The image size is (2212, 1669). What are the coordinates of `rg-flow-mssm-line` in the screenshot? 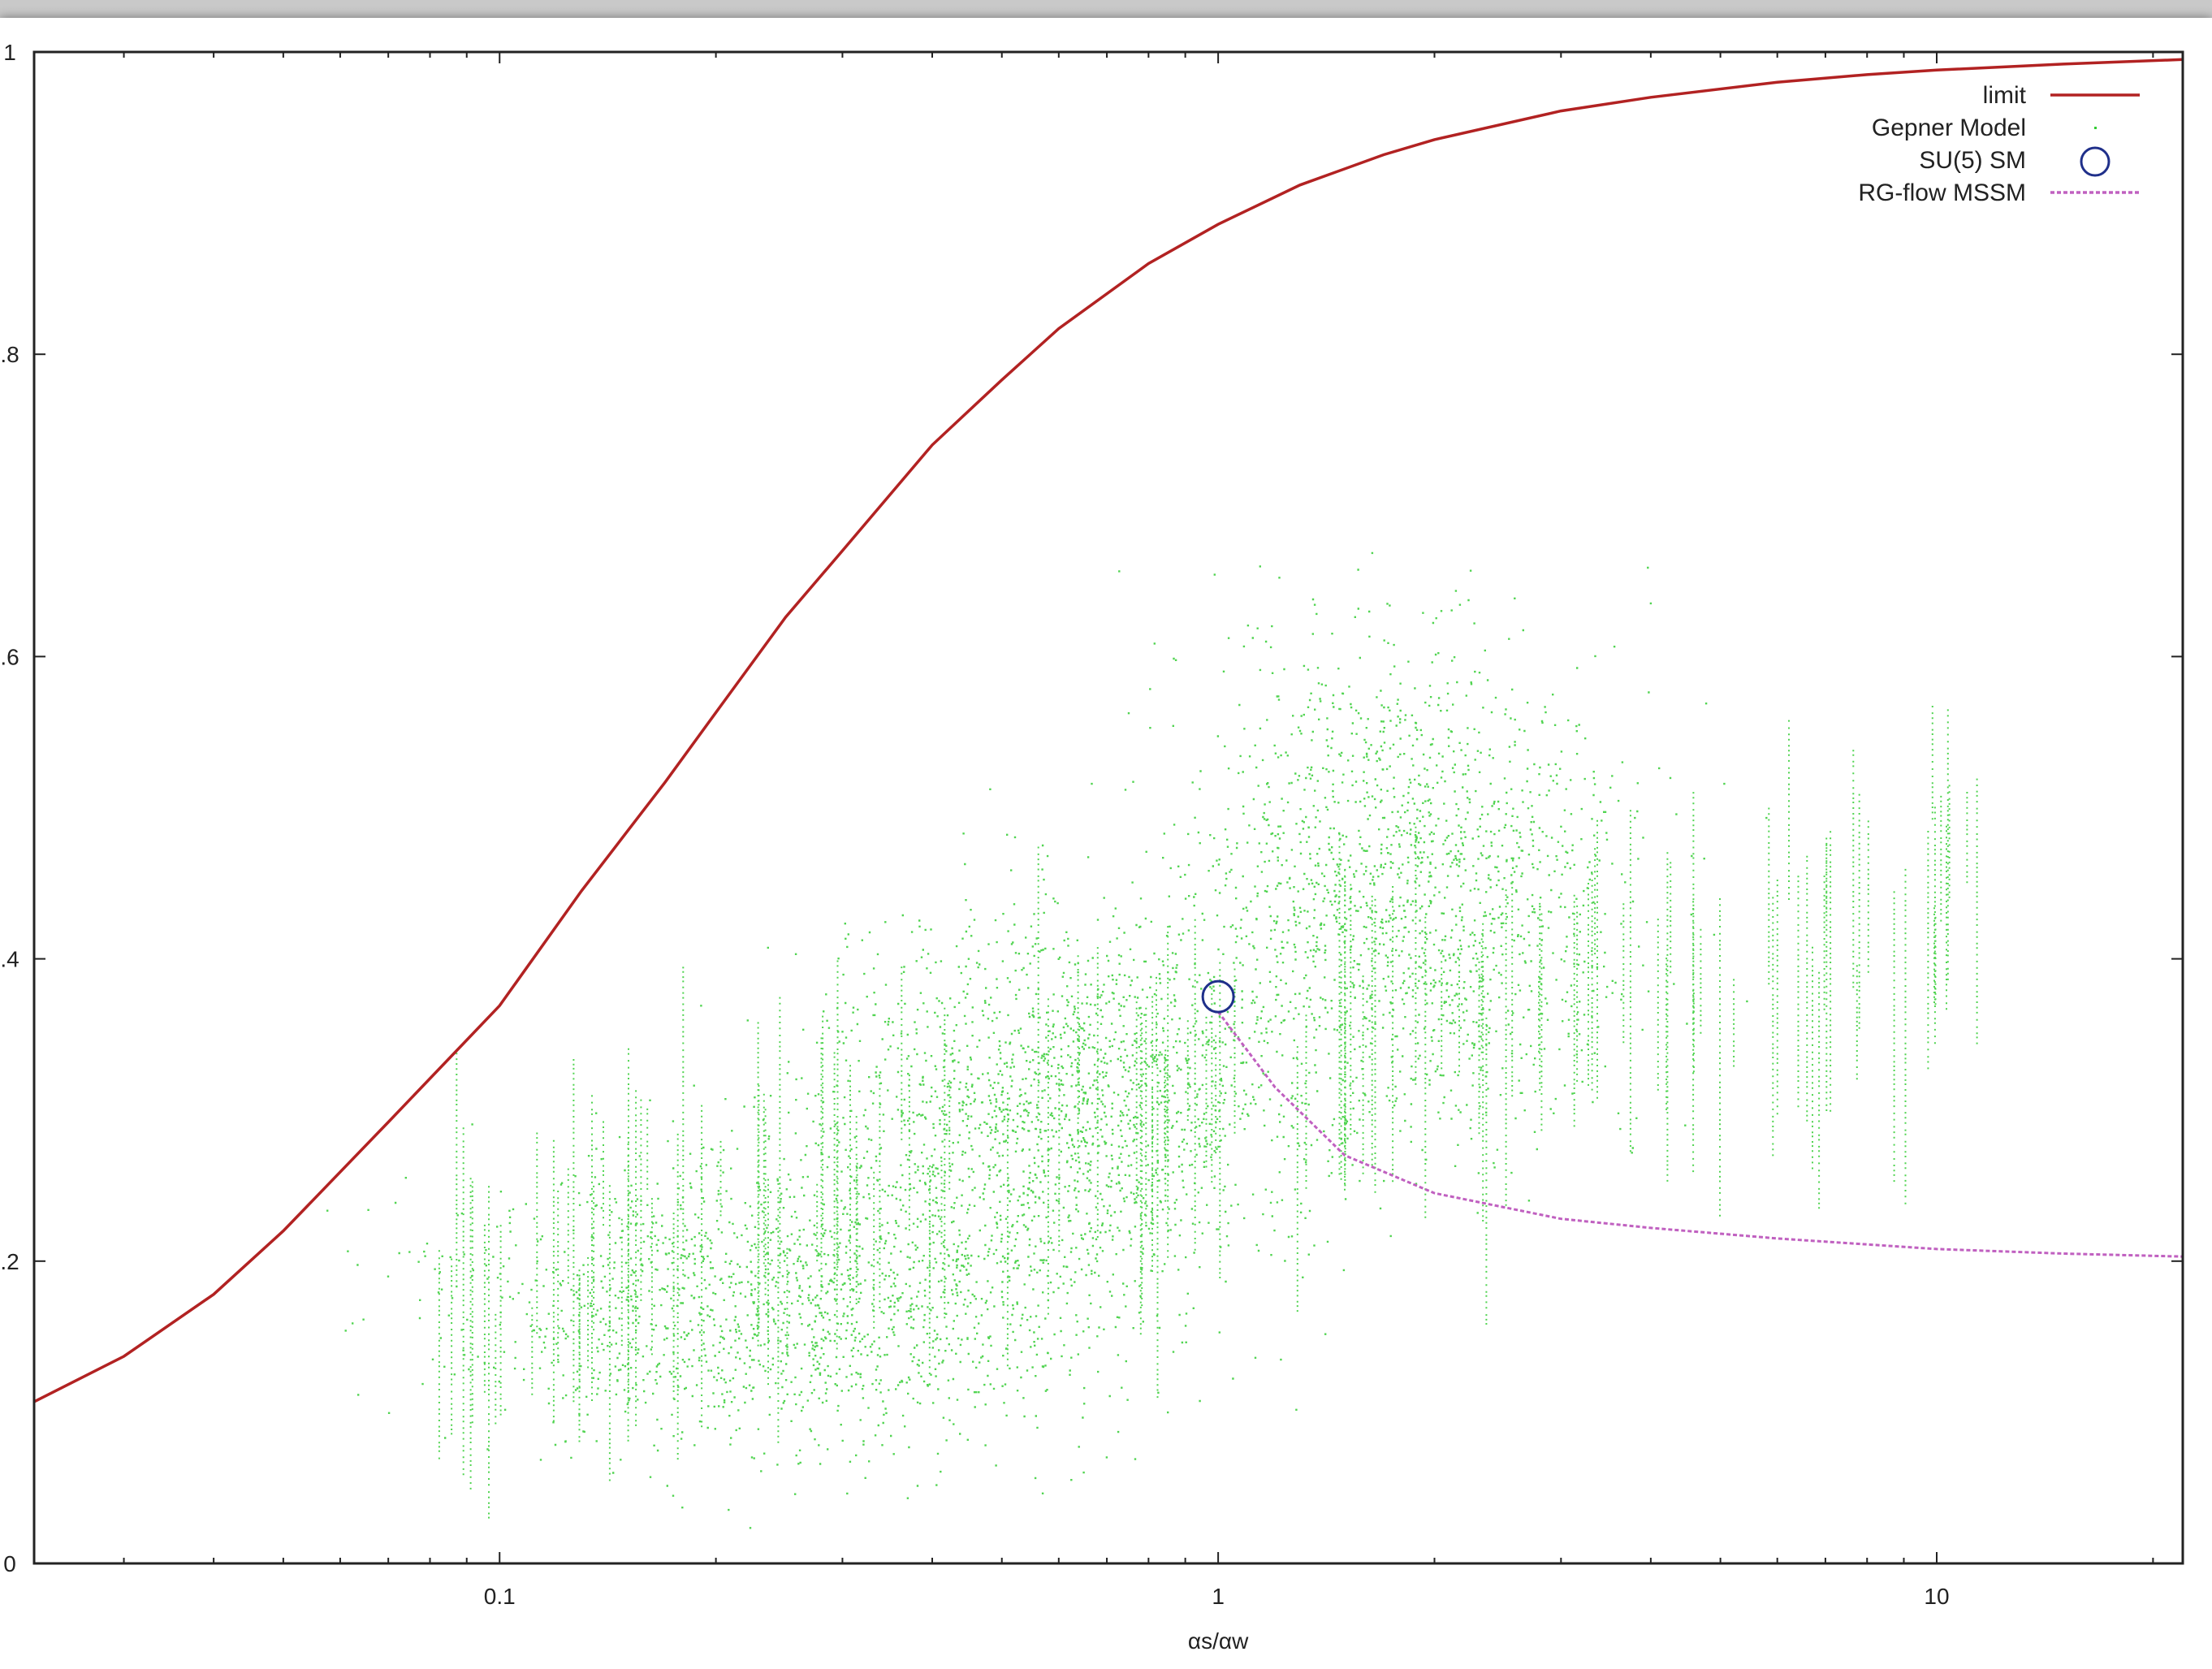 It's located at (1700, 1134).